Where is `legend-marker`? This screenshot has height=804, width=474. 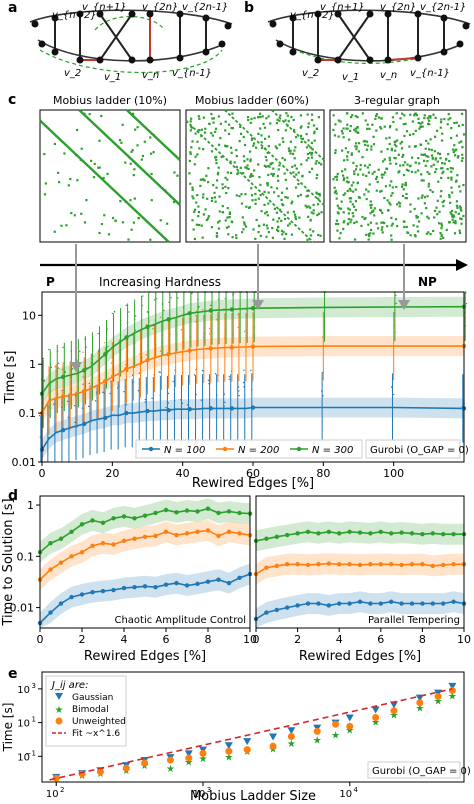 legend-marker is located at coordinates (299, 449).